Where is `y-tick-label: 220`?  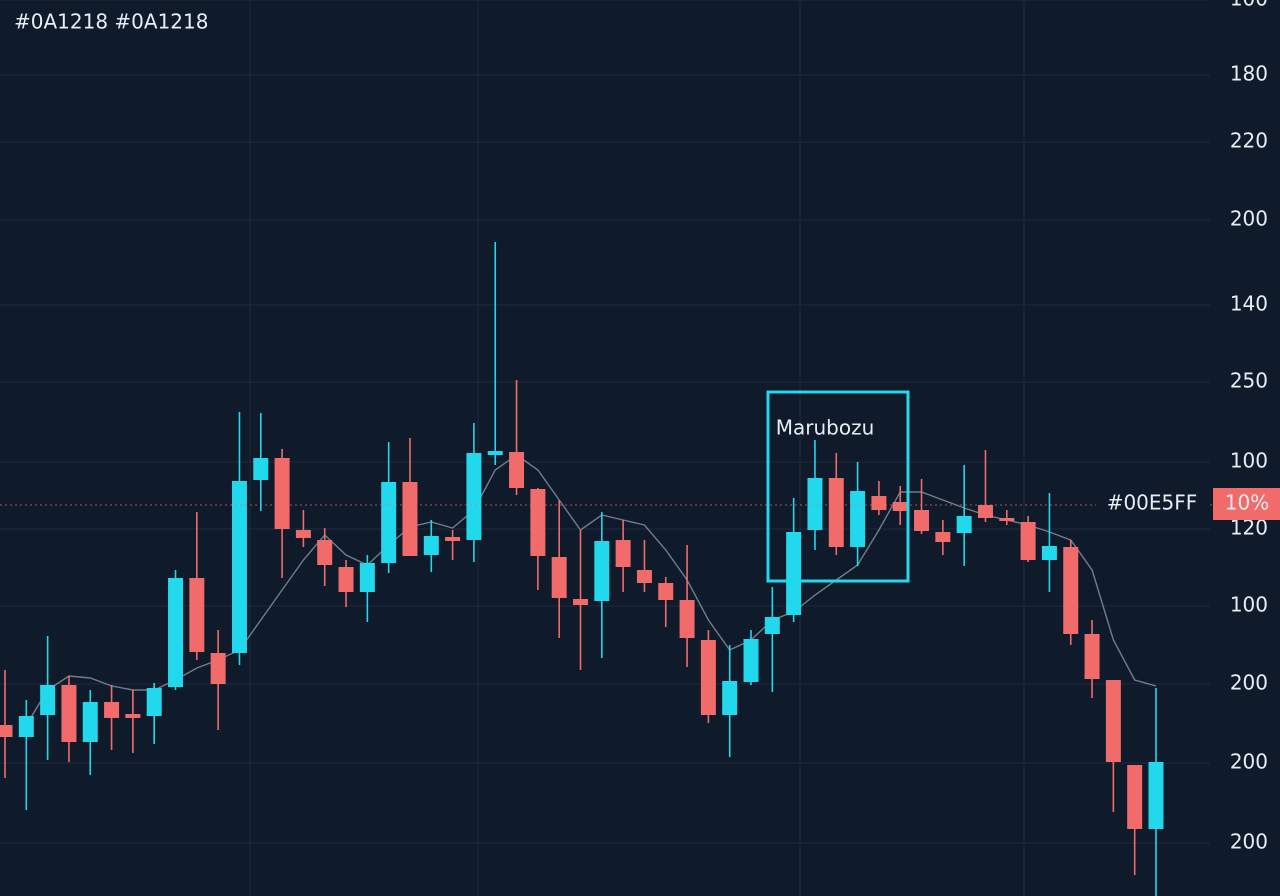
y-tick-label: 220 is located at coordinates (1249, 141).